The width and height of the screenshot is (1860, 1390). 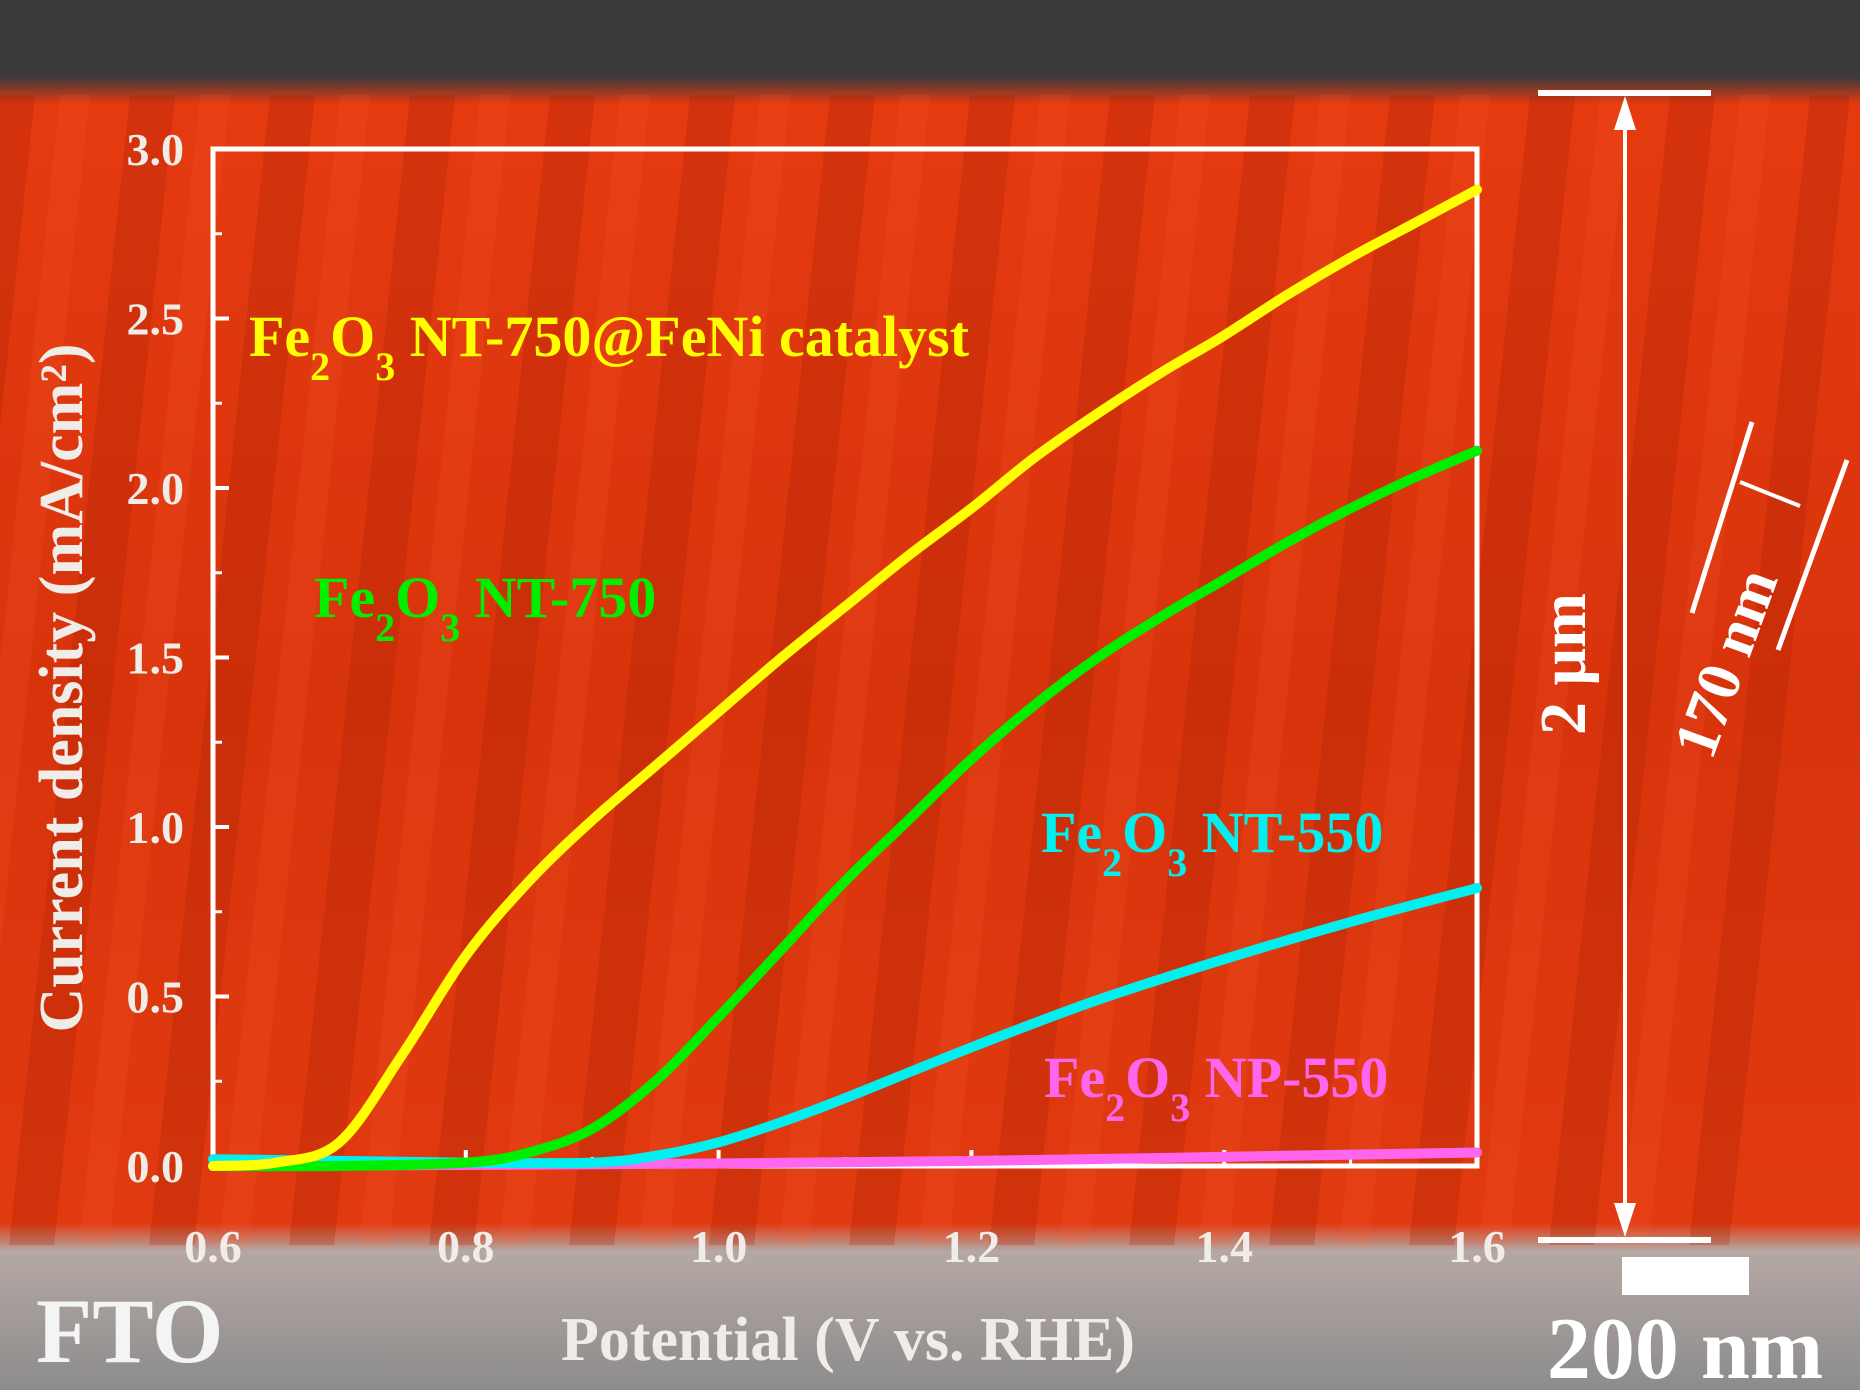 What do you see at coordinates (1289, 1077) in the screenshot?
I see `series-label-part: NP-550` at bounding box center [1289, 1077].